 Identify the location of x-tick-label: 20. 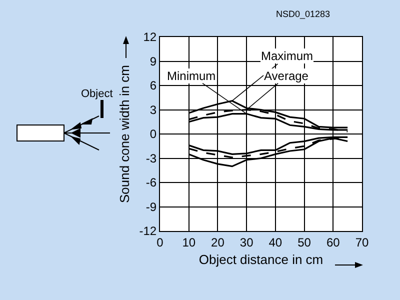
(218, 242).